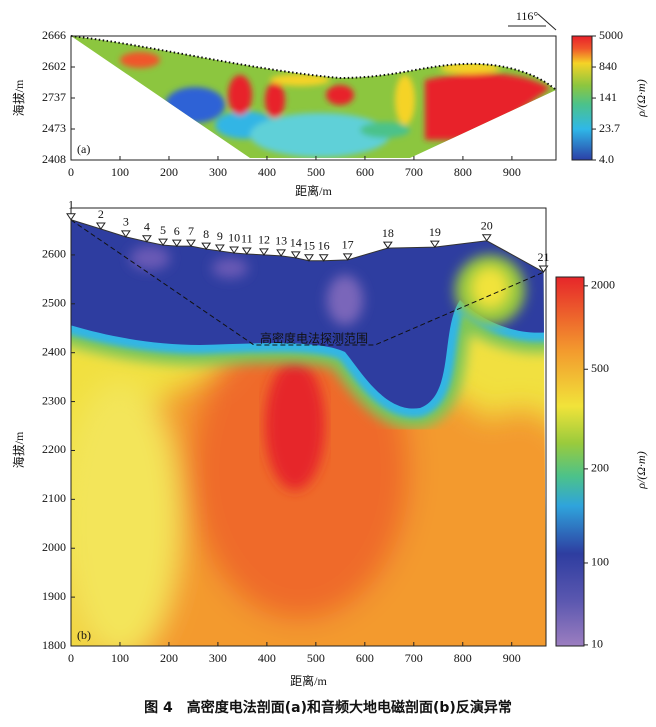  I want to click on y-tick-label: 2400, so click(54, 351).